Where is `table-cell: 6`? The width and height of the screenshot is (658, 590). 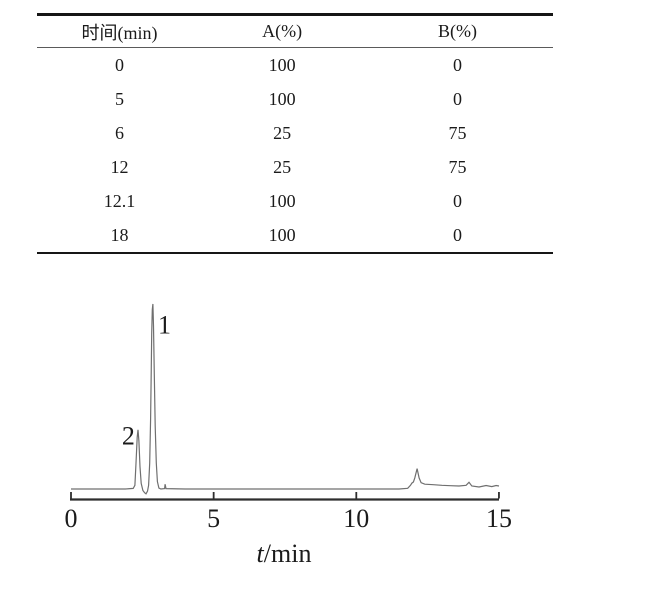
table-cell: 6 is located at coordinates (120, 132).